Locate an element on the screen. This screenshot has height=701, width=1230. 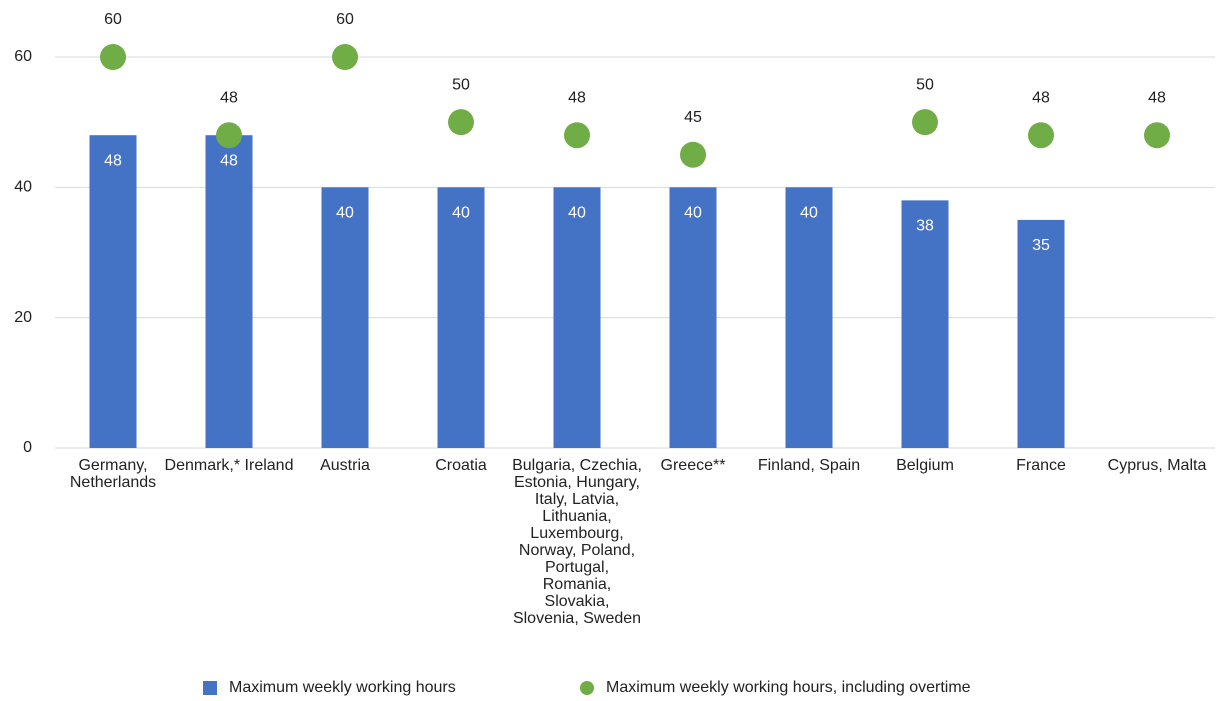
legend-item: Maximum weekly working hours is located at coordinates (329, 688).